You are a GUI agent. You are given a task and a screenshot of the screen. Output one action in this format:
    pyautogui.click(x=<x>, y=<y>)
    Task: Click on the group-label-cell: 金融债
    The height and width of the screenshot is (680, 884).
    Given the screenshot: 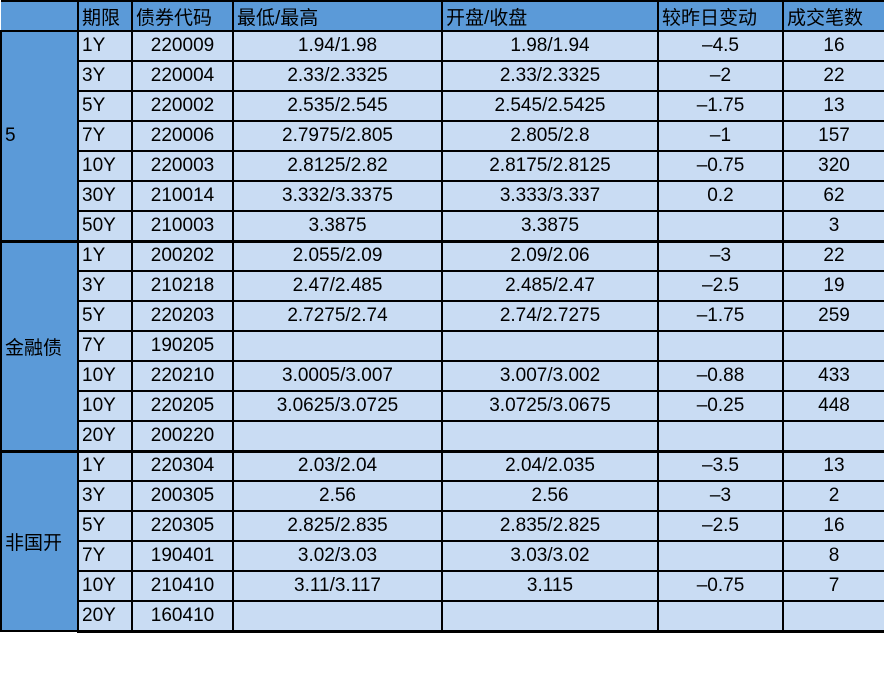 What is the action you would take?
    pyautogui.click(x=39, y=345)
    